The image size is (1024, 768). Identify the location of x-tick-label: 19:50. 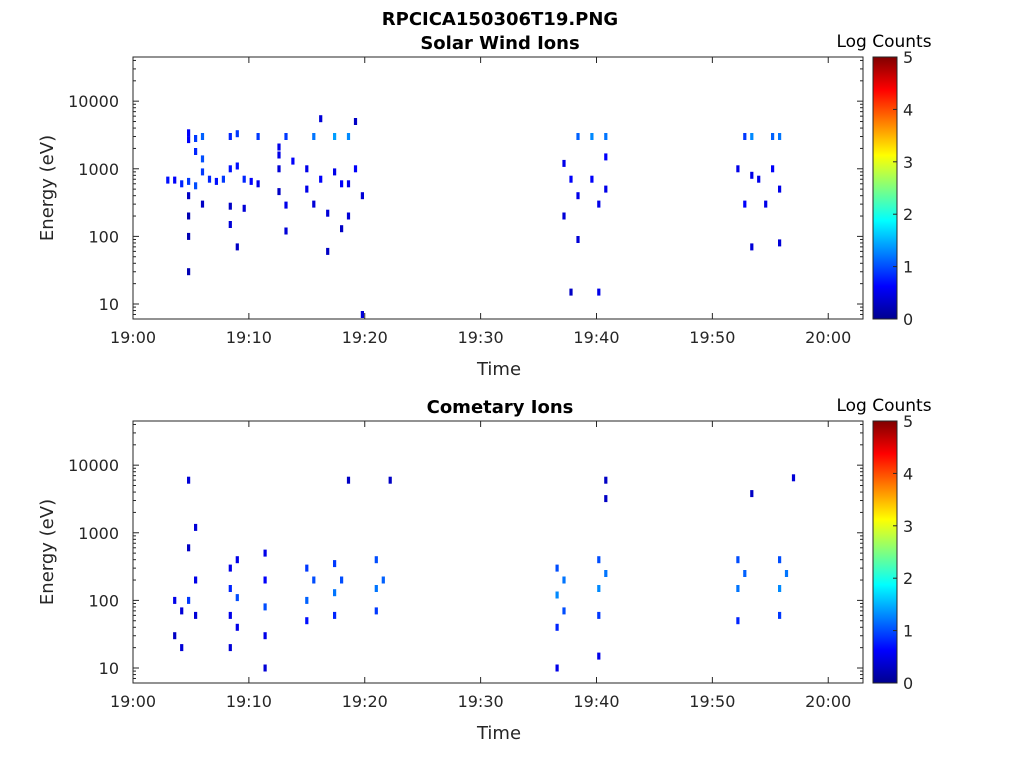
(712, 701).